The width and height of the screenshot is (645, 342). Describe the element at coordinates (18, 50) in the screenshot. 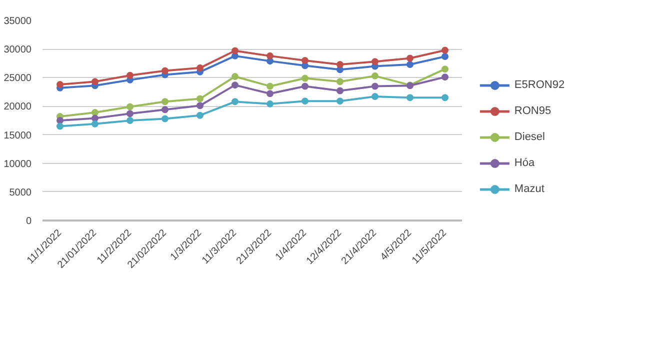

I see `y-tick-label: 30000` at that location.